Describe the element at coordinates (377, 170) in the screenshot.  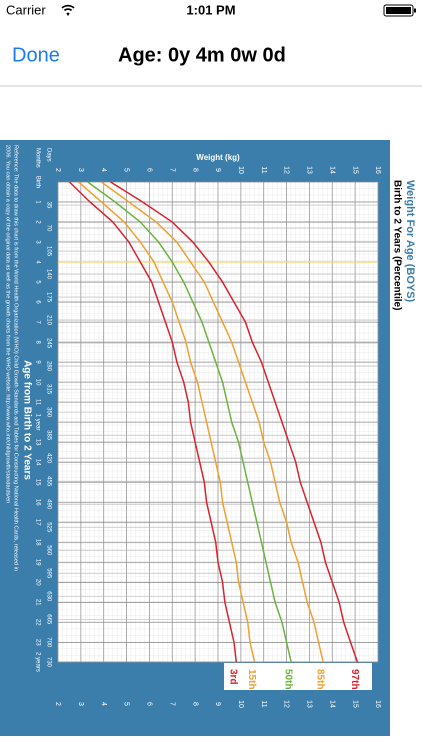
I see `x-tick-label: 16` at that location.